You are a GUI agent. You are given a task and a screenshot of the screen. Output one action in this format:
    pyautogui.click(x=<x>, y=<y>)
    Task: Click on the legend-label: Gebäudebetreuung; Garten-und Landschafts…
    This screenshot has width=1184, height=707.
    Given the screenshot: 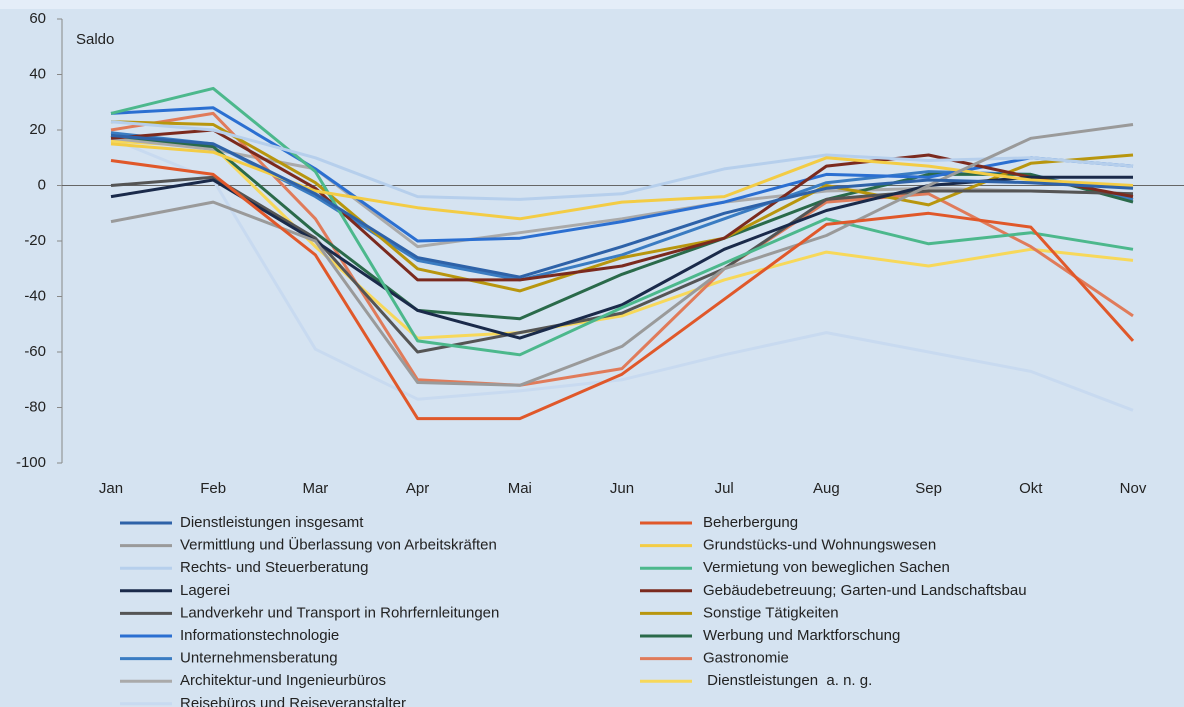 What is the action you would take?
    pyautogui.click(x=865, y=590)
    